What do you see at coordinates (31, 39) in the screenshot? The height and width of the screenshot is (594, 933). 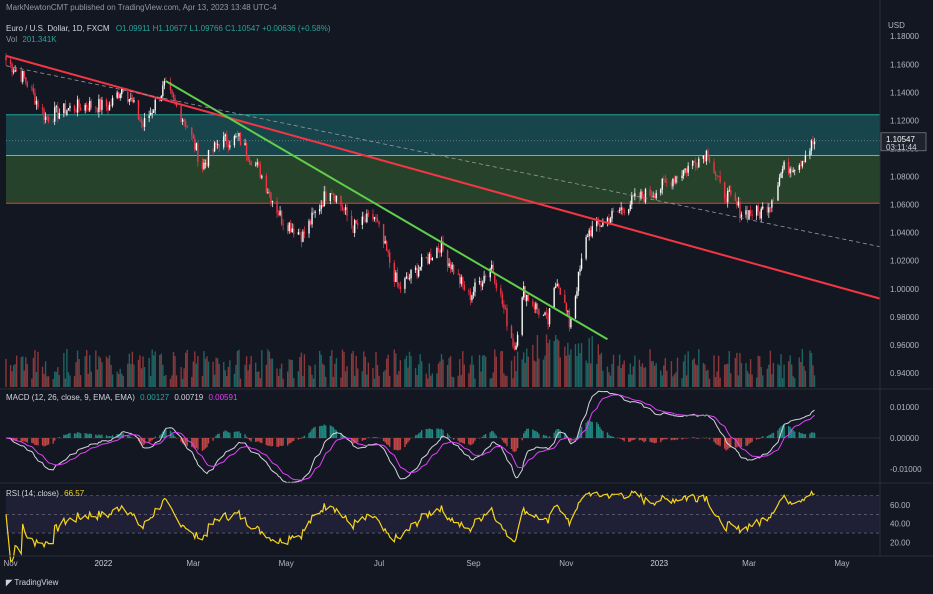 I see `volume-legend: Vol 201.341K` at bounding box center [31, 39].